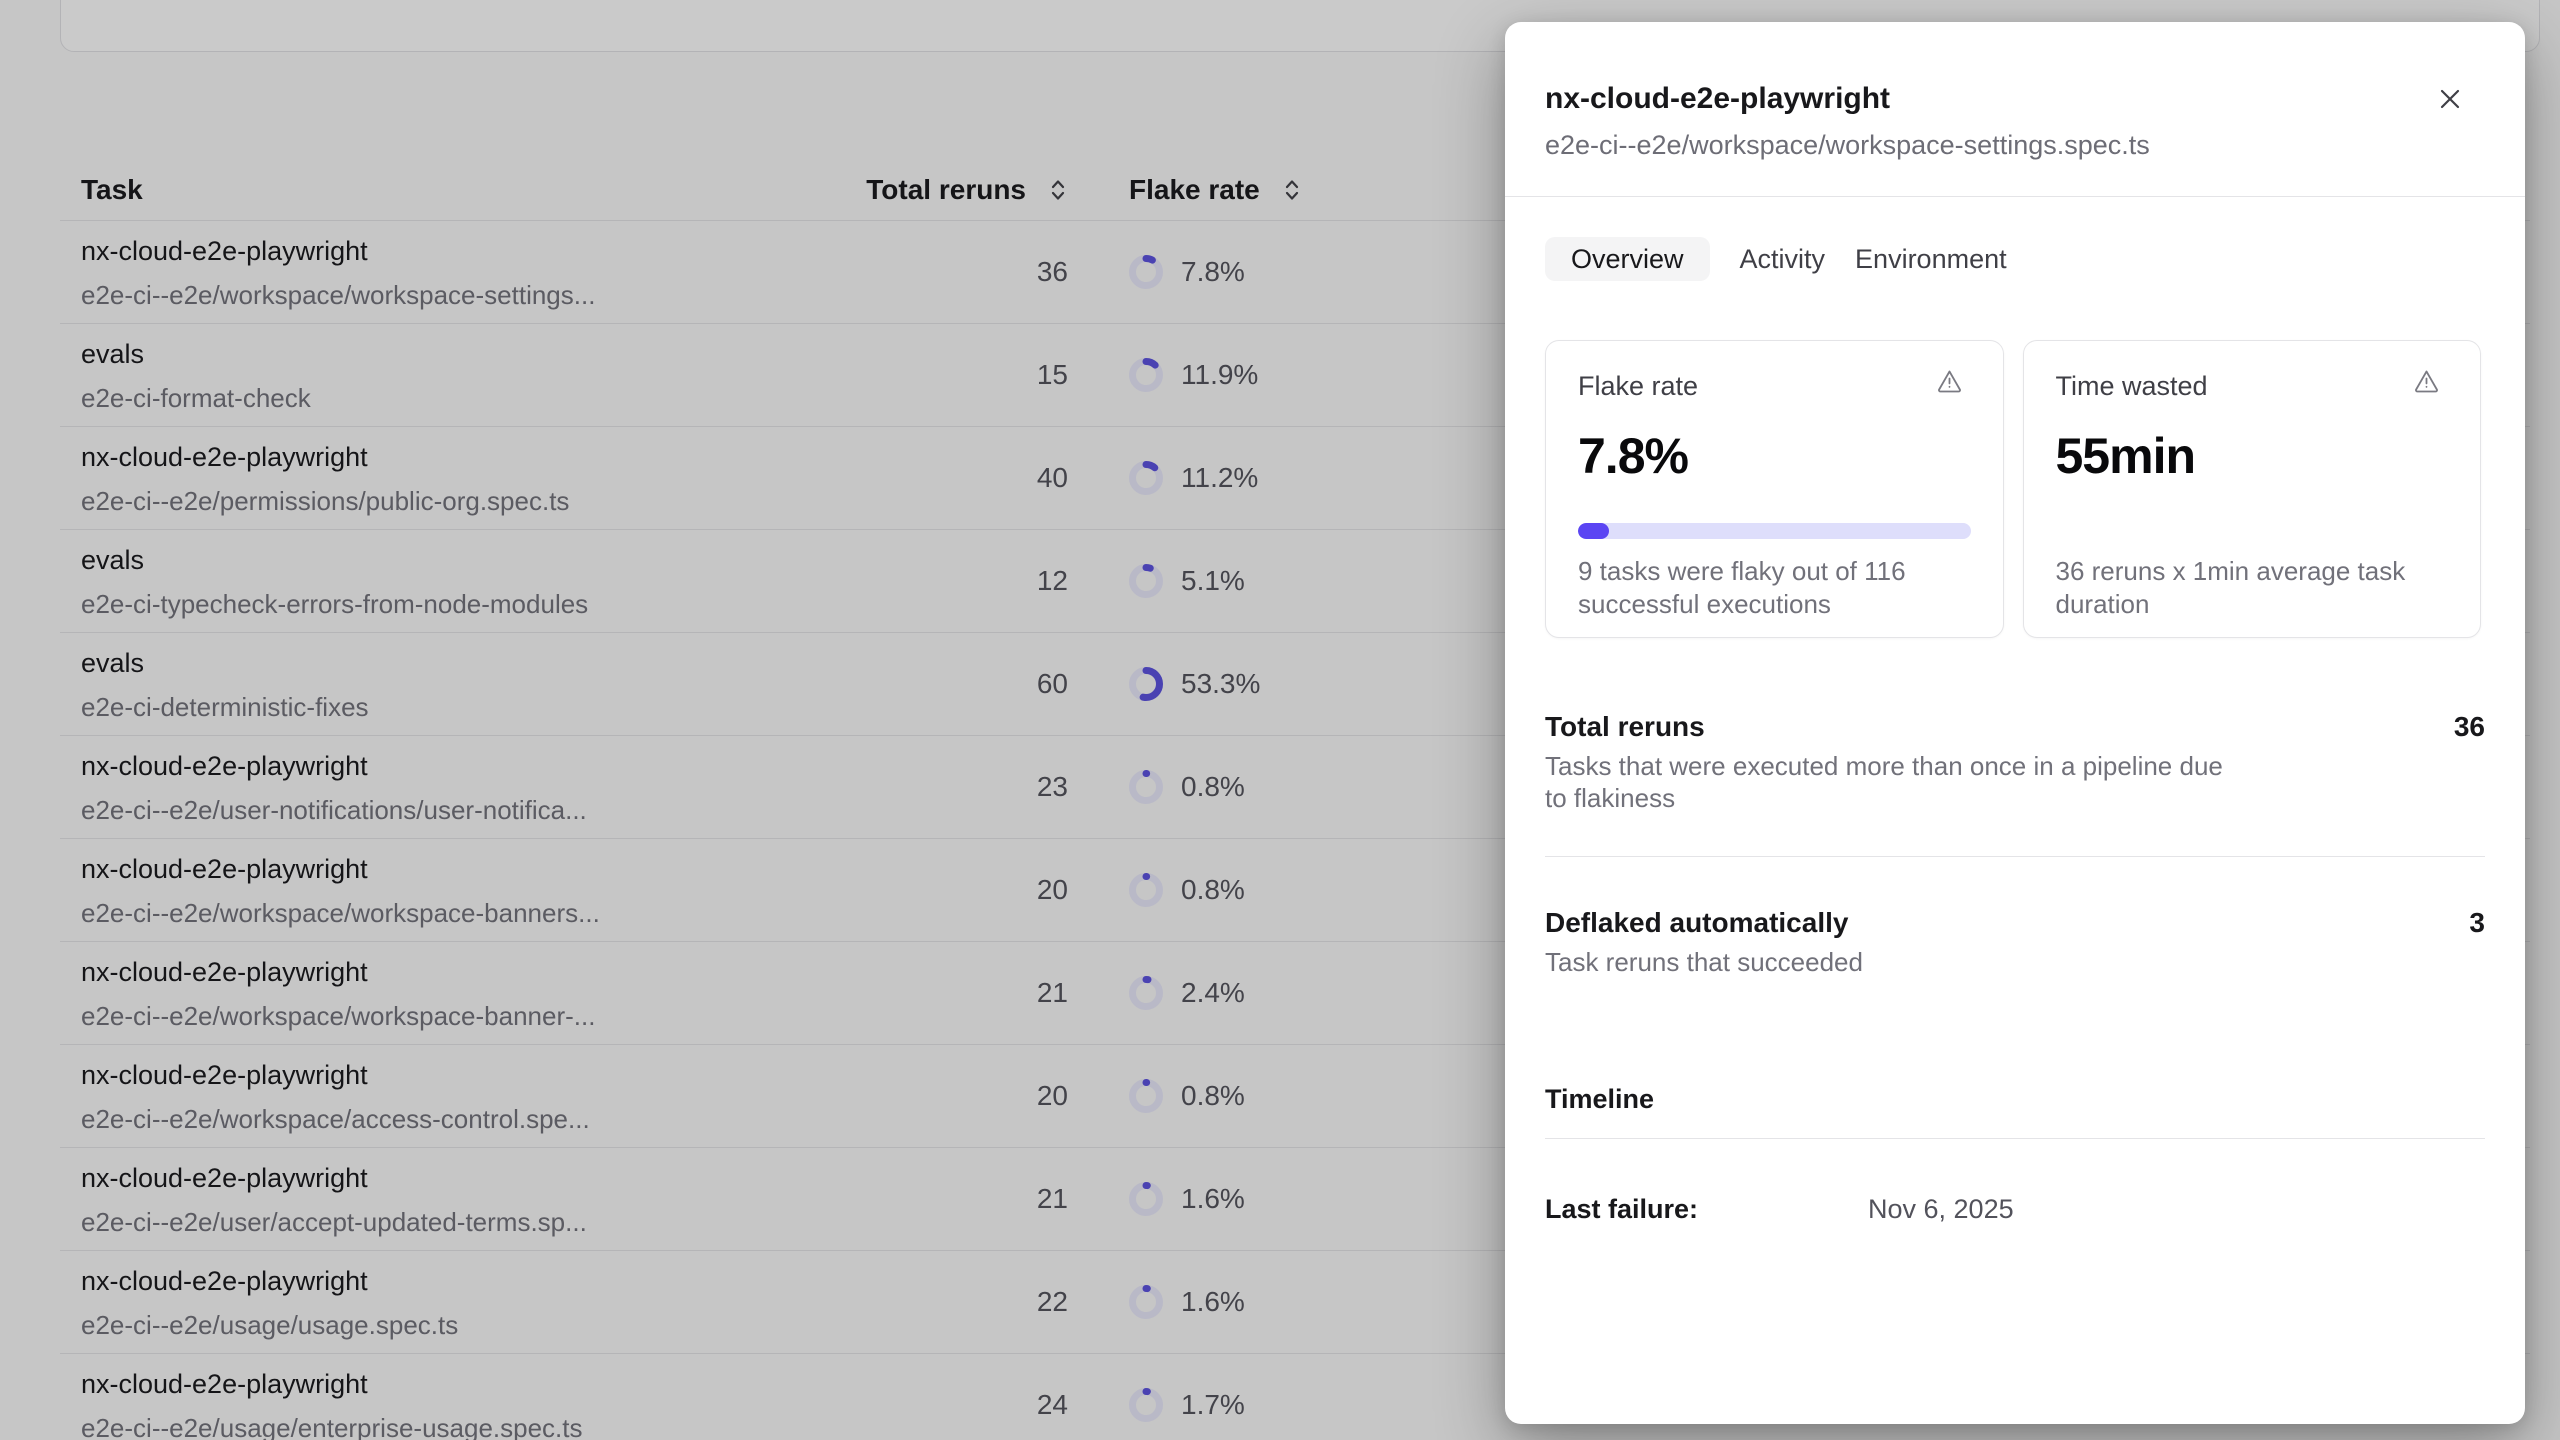  What do you see at coordinates (1052, 1198) in the screenshot?
I see `total-reruns-value: 21` at bounding box center [1052, 1198].